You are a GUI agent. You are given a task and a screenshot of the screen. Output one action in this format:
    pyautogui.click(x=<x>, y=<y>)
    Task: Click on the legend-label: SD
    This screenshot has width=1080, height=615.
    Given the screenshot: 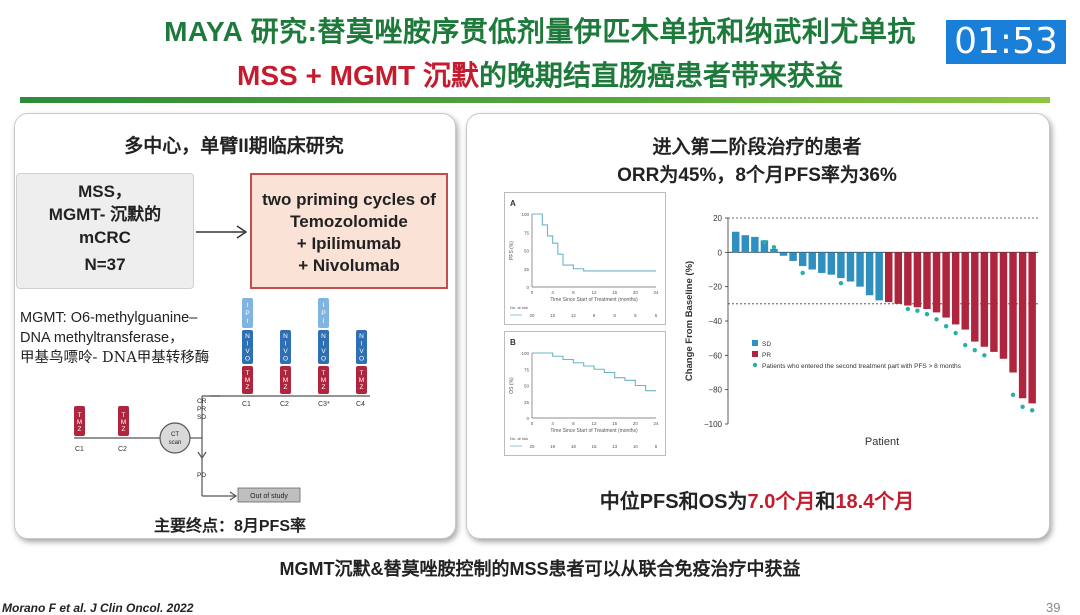 What is the action you would take?
    pyautogui.click(x=766, y=344)
    